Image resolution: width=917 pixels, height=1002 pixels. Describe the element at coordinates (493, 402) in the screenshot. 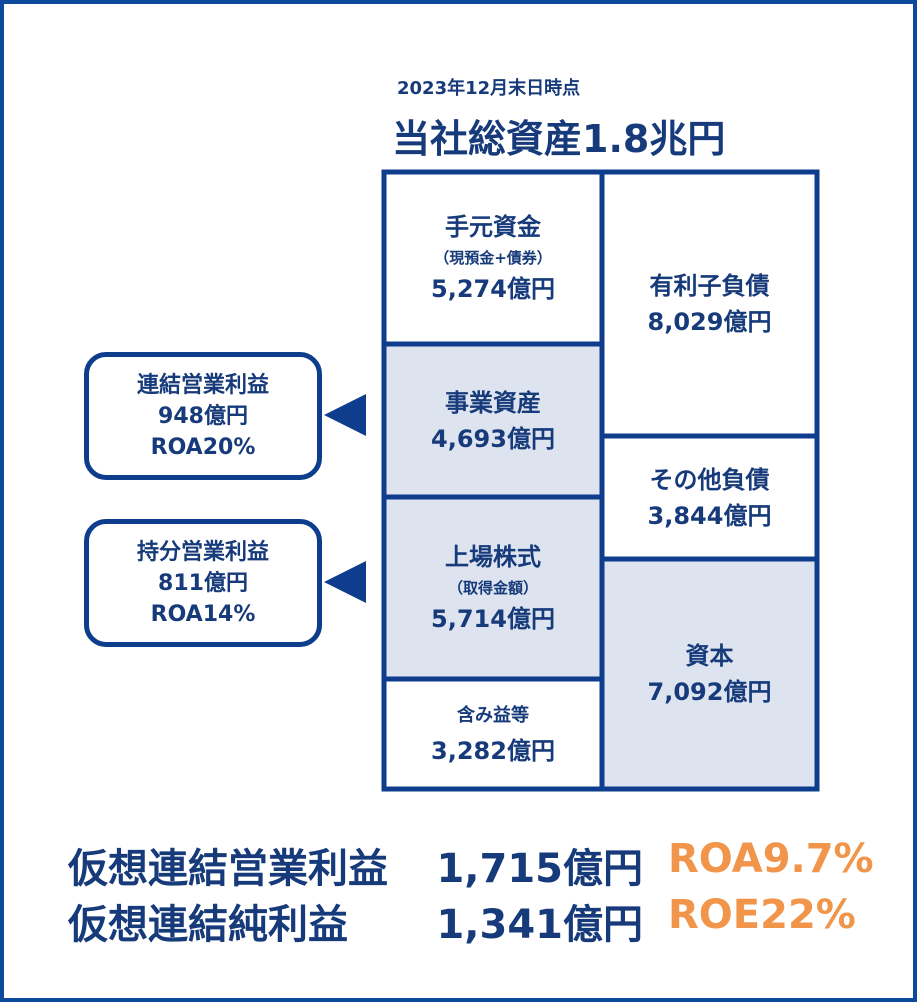

I see `label: 事業資産` at that location.